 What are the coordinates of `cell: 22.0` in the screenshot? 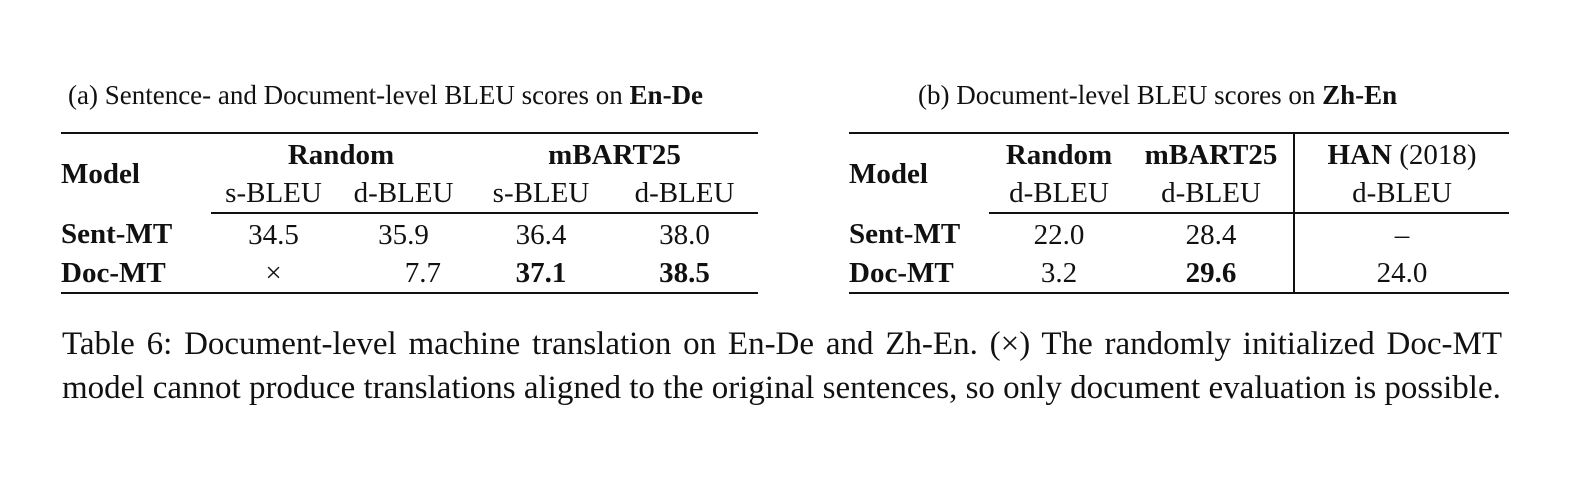 It's located at (1059, 234).